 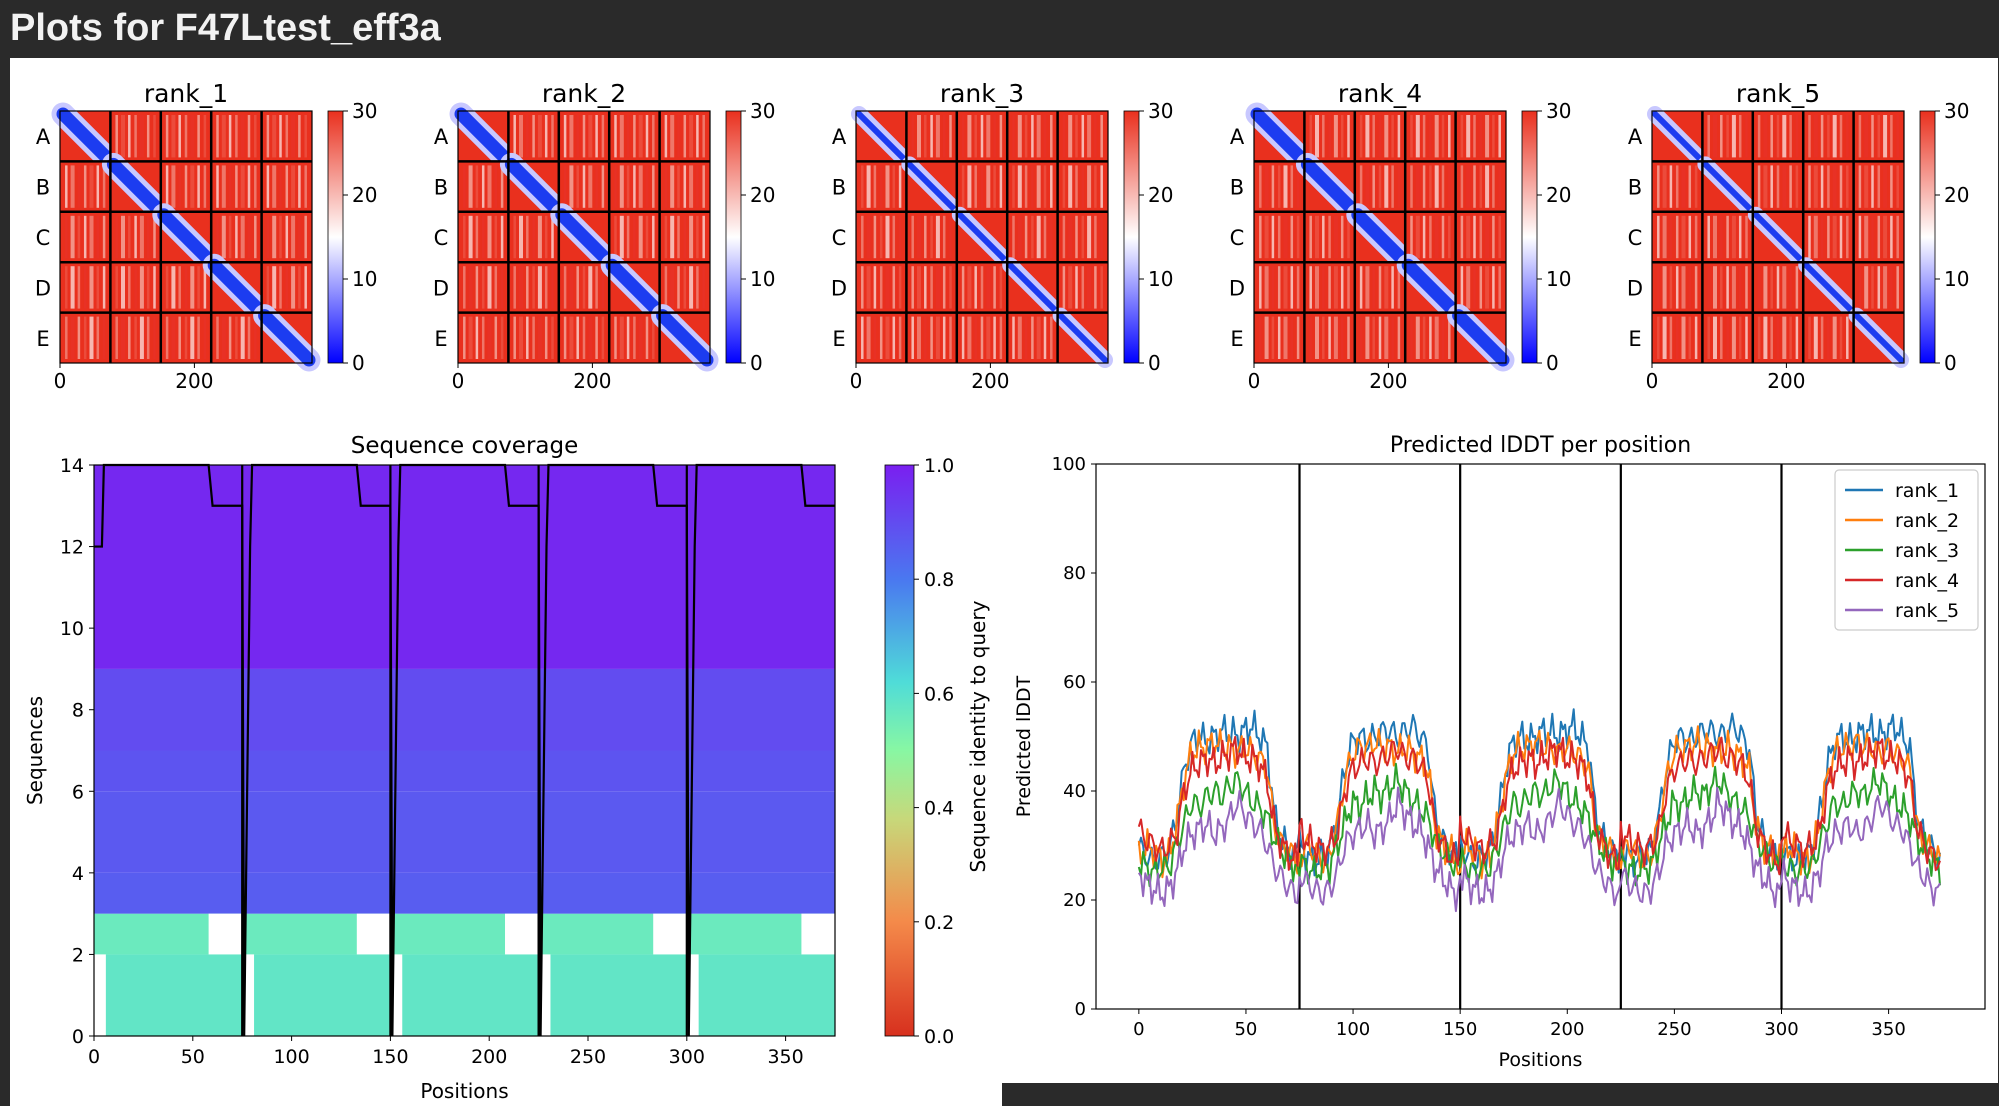 I want to click on x-tick-label: 250, so click(x=588, y=1057).